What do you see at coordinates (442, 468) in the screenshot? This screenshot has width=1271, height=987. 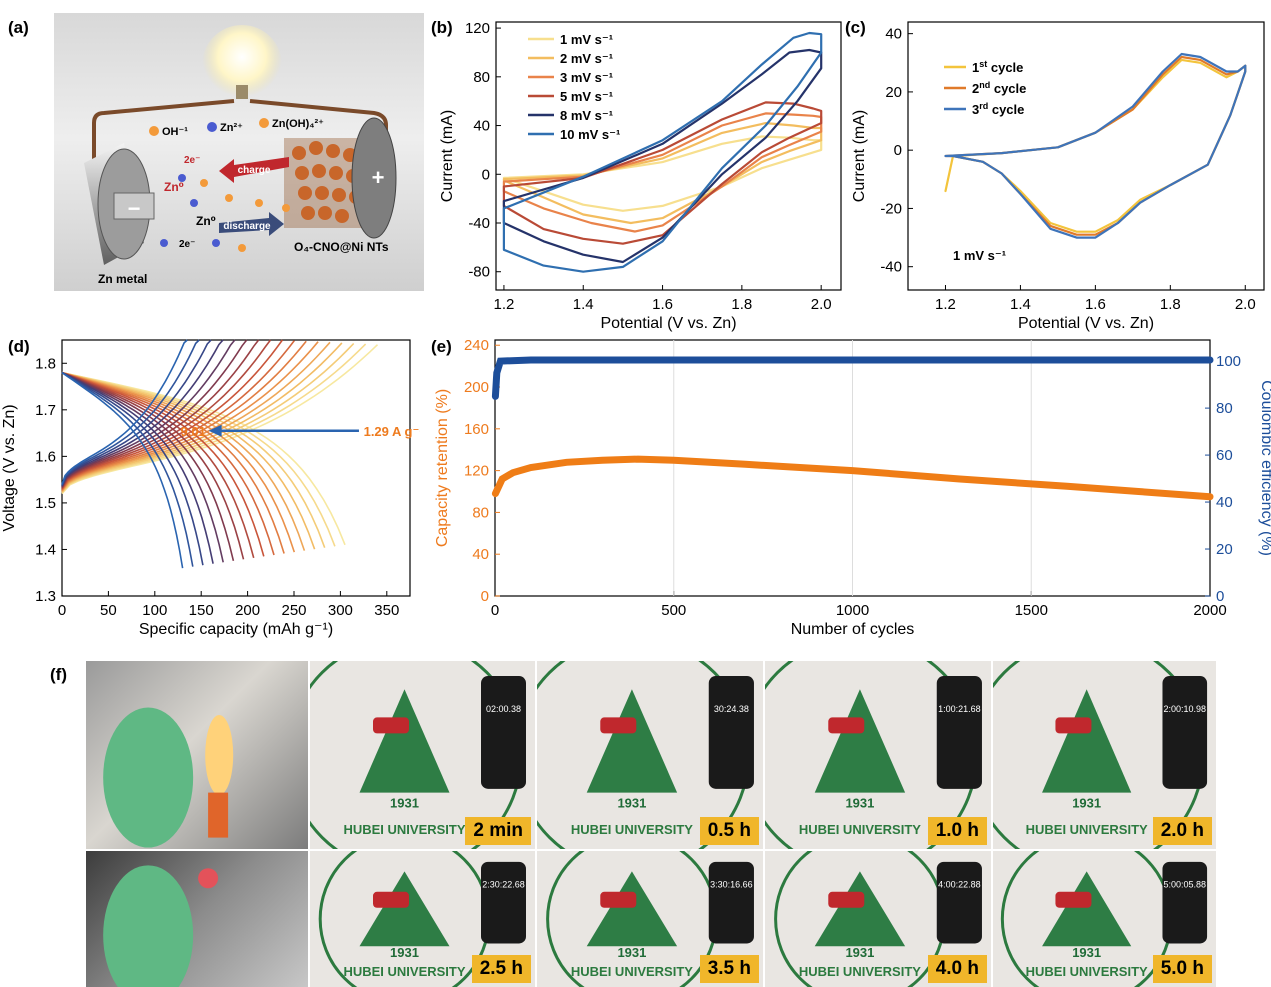 I see `y-axis-label: Capacity retention (%)` at bounding box center [442, 468].